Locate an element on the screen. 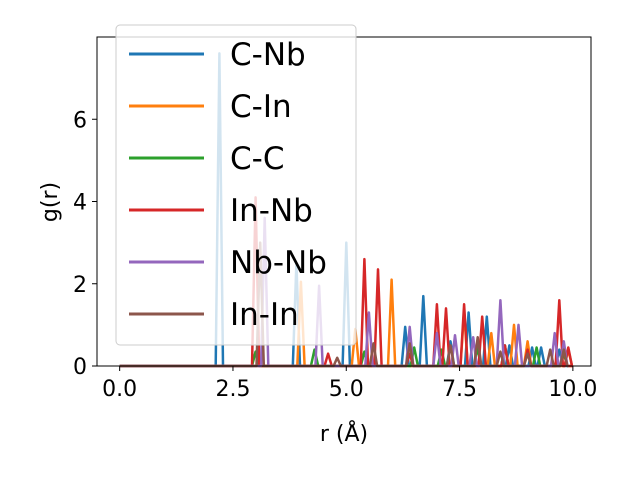 The width and height of the screenshot is (640, 480). x-axis-label: r (Å) is located at coordinates (344, 433).